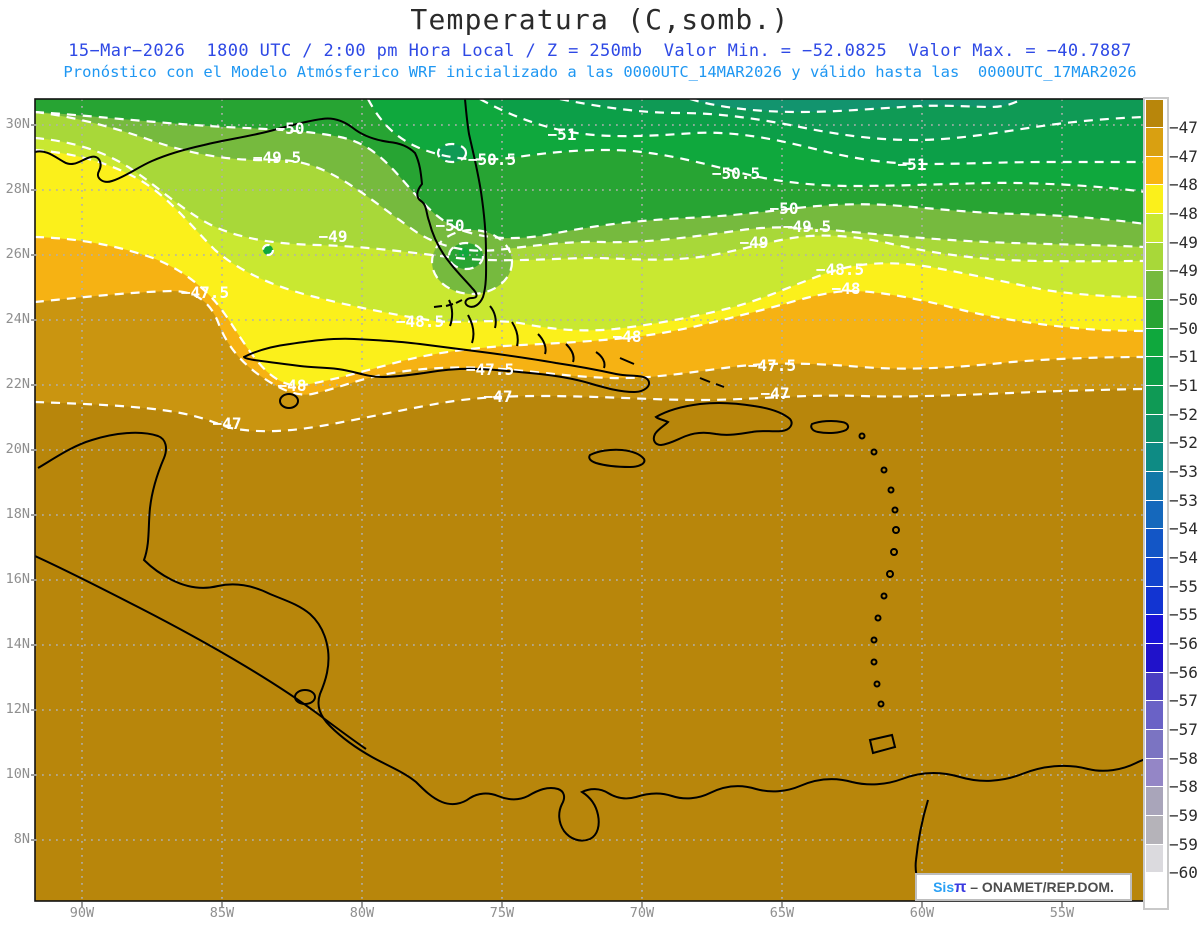  Describe the element at coordinates (502, 913) in the screenshot. I see `lon-tick-label: 75W` at that location.